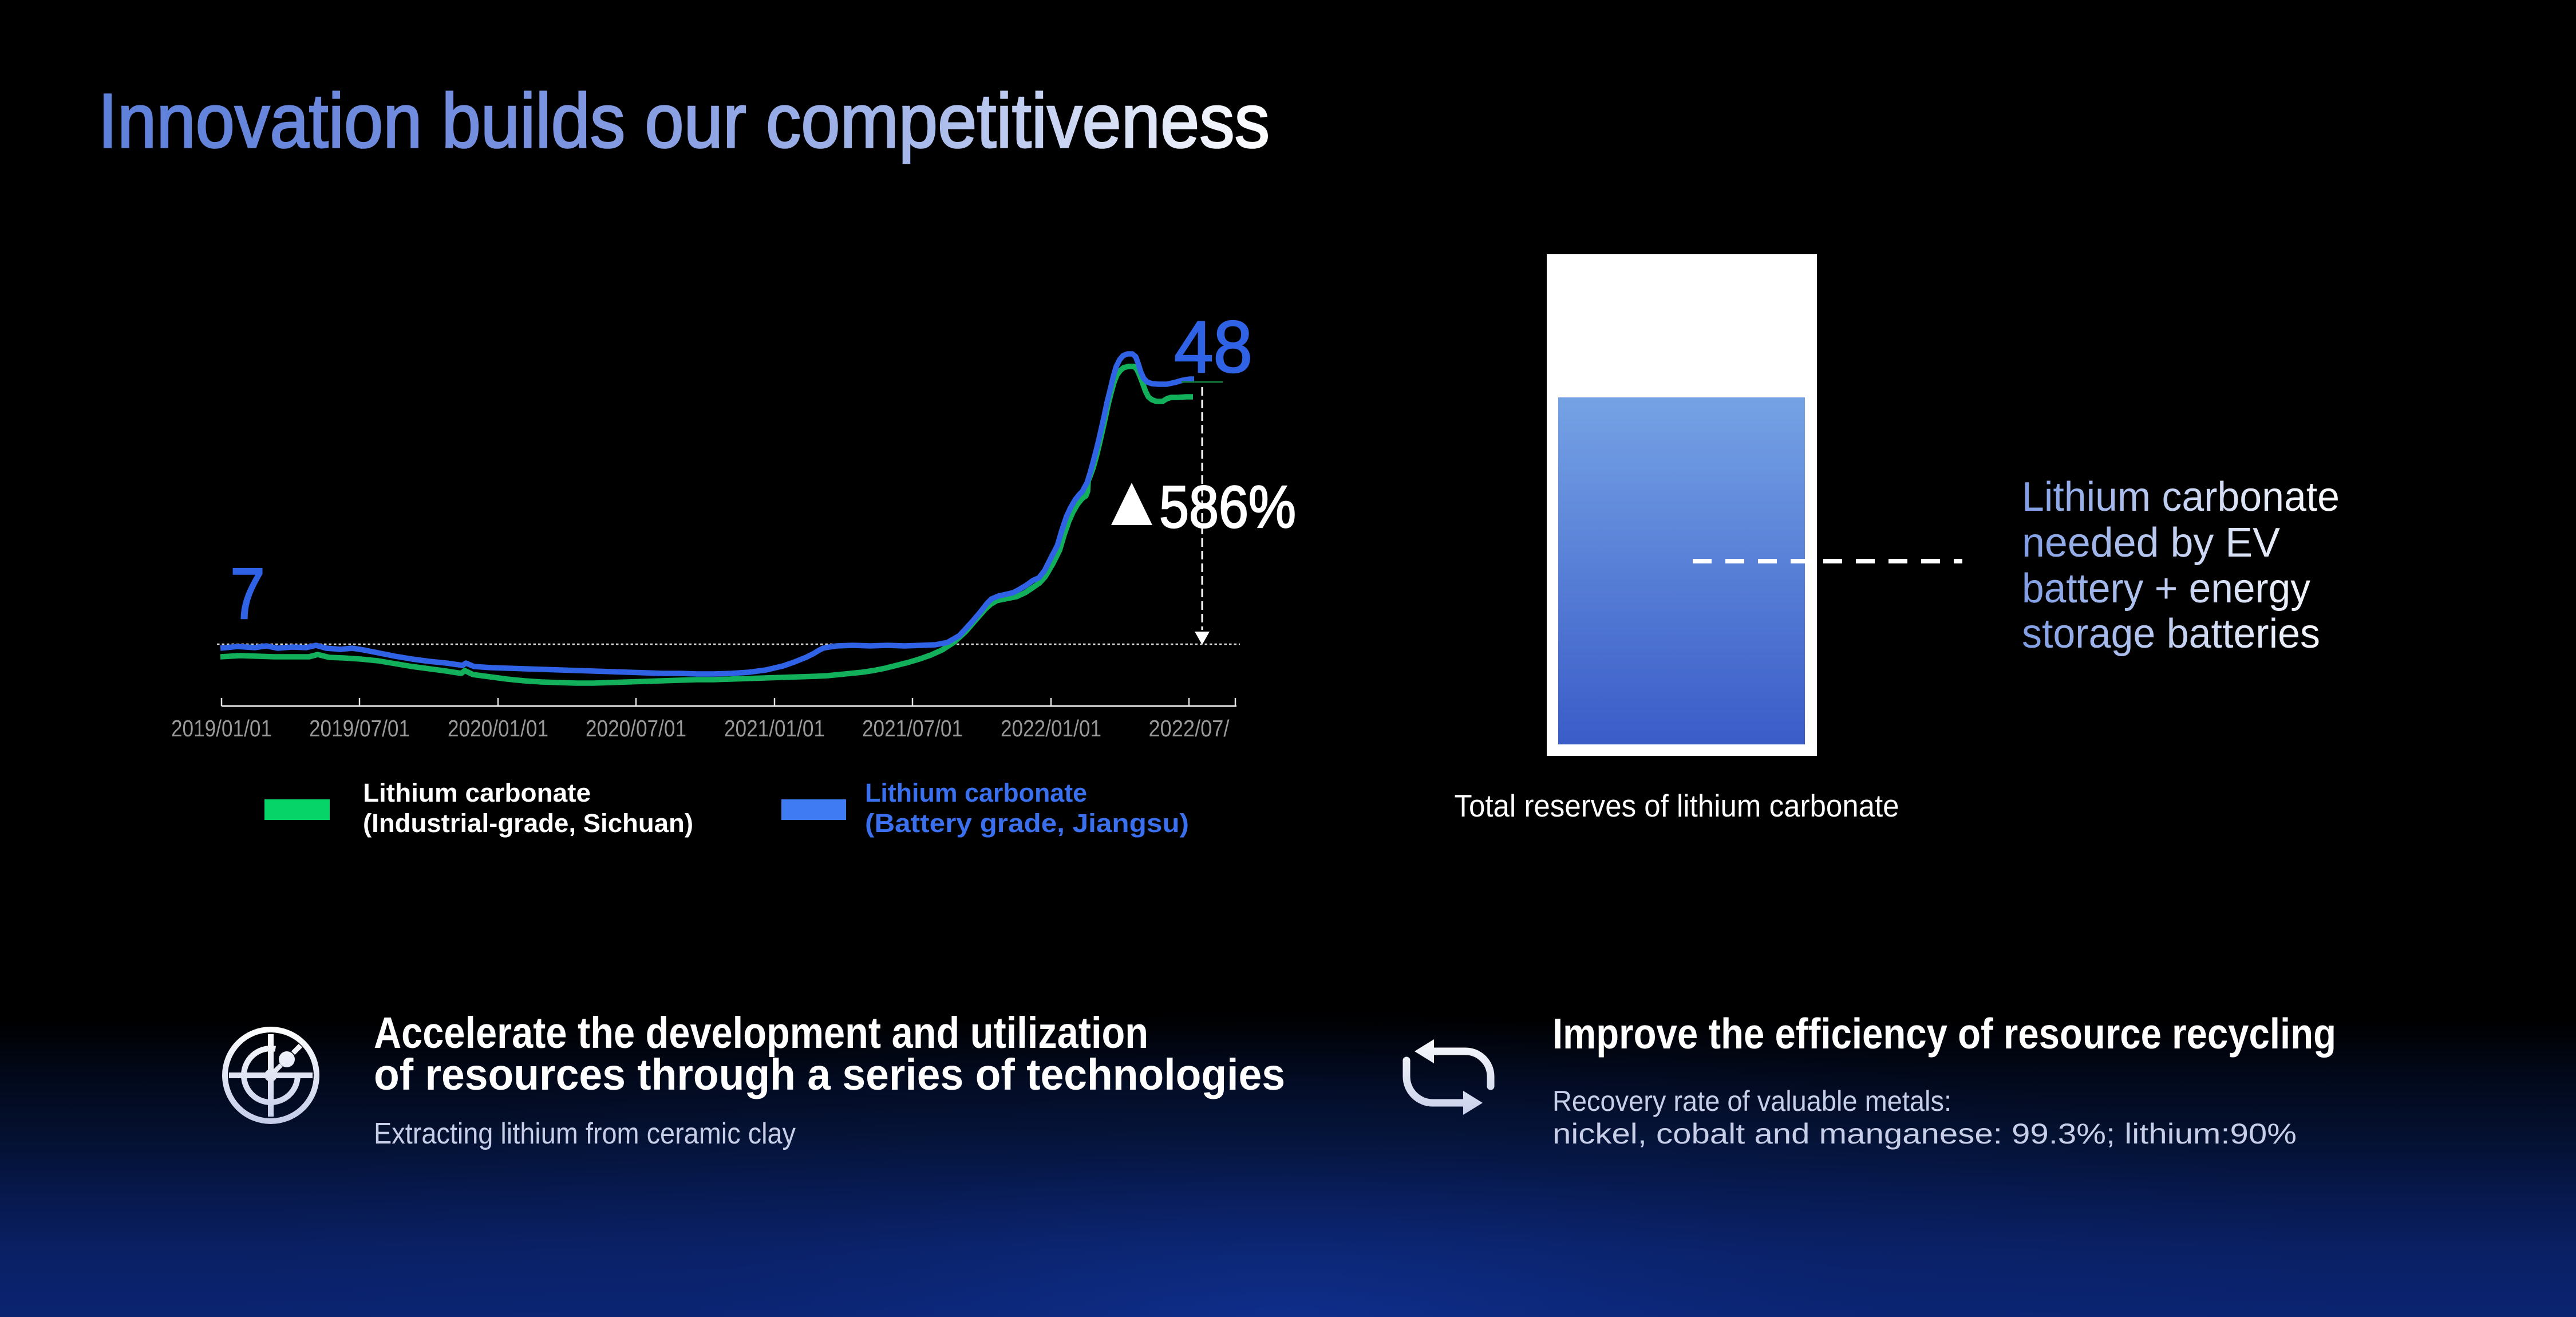  What do you see at coordinates (774, 728) in the screenshot?
I see `svg-text: 2021/01/01` at bounding box center [774, 728].